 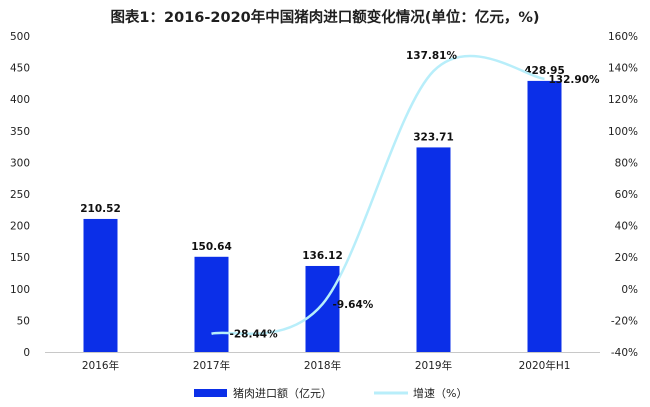 I want to click on y-left-tick-label: 500, so click(x=20, y=37).